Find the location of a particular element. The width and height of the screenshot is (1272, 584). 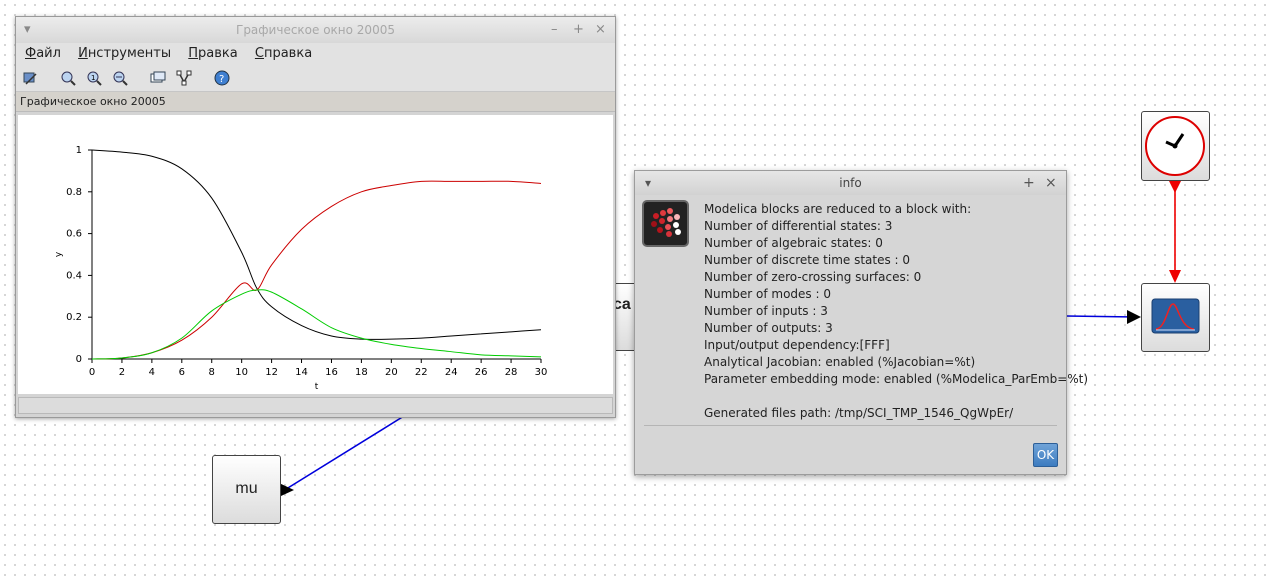

ok-button: OK is located at coordinates (1045, 455).